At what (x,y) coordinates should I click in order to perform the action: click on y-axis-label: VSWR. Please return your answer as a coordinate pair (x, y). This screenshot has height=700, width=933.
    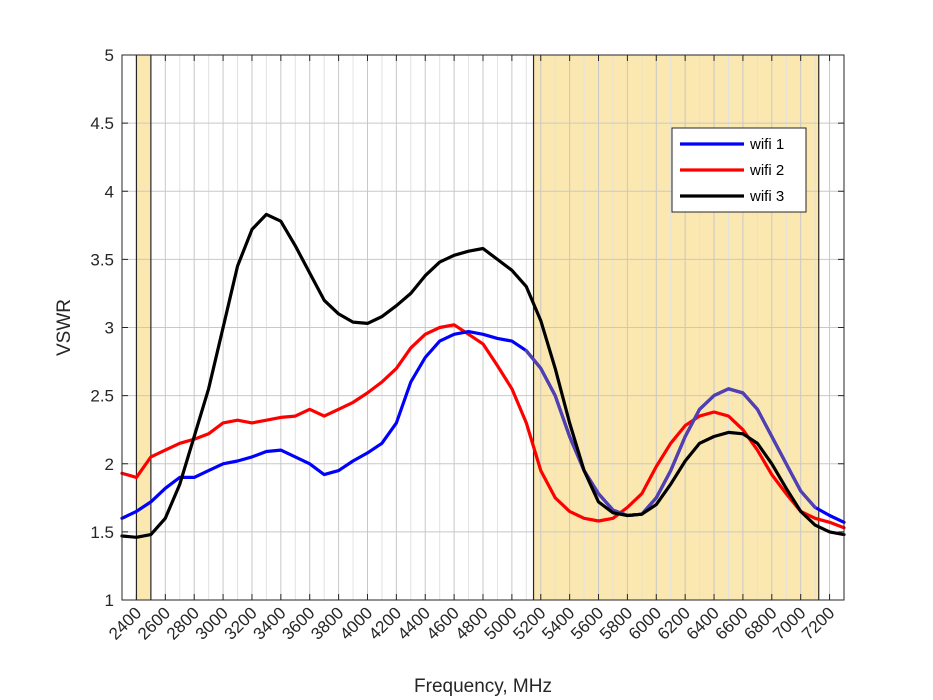
    Looking at the image, I should click on (64, 327).